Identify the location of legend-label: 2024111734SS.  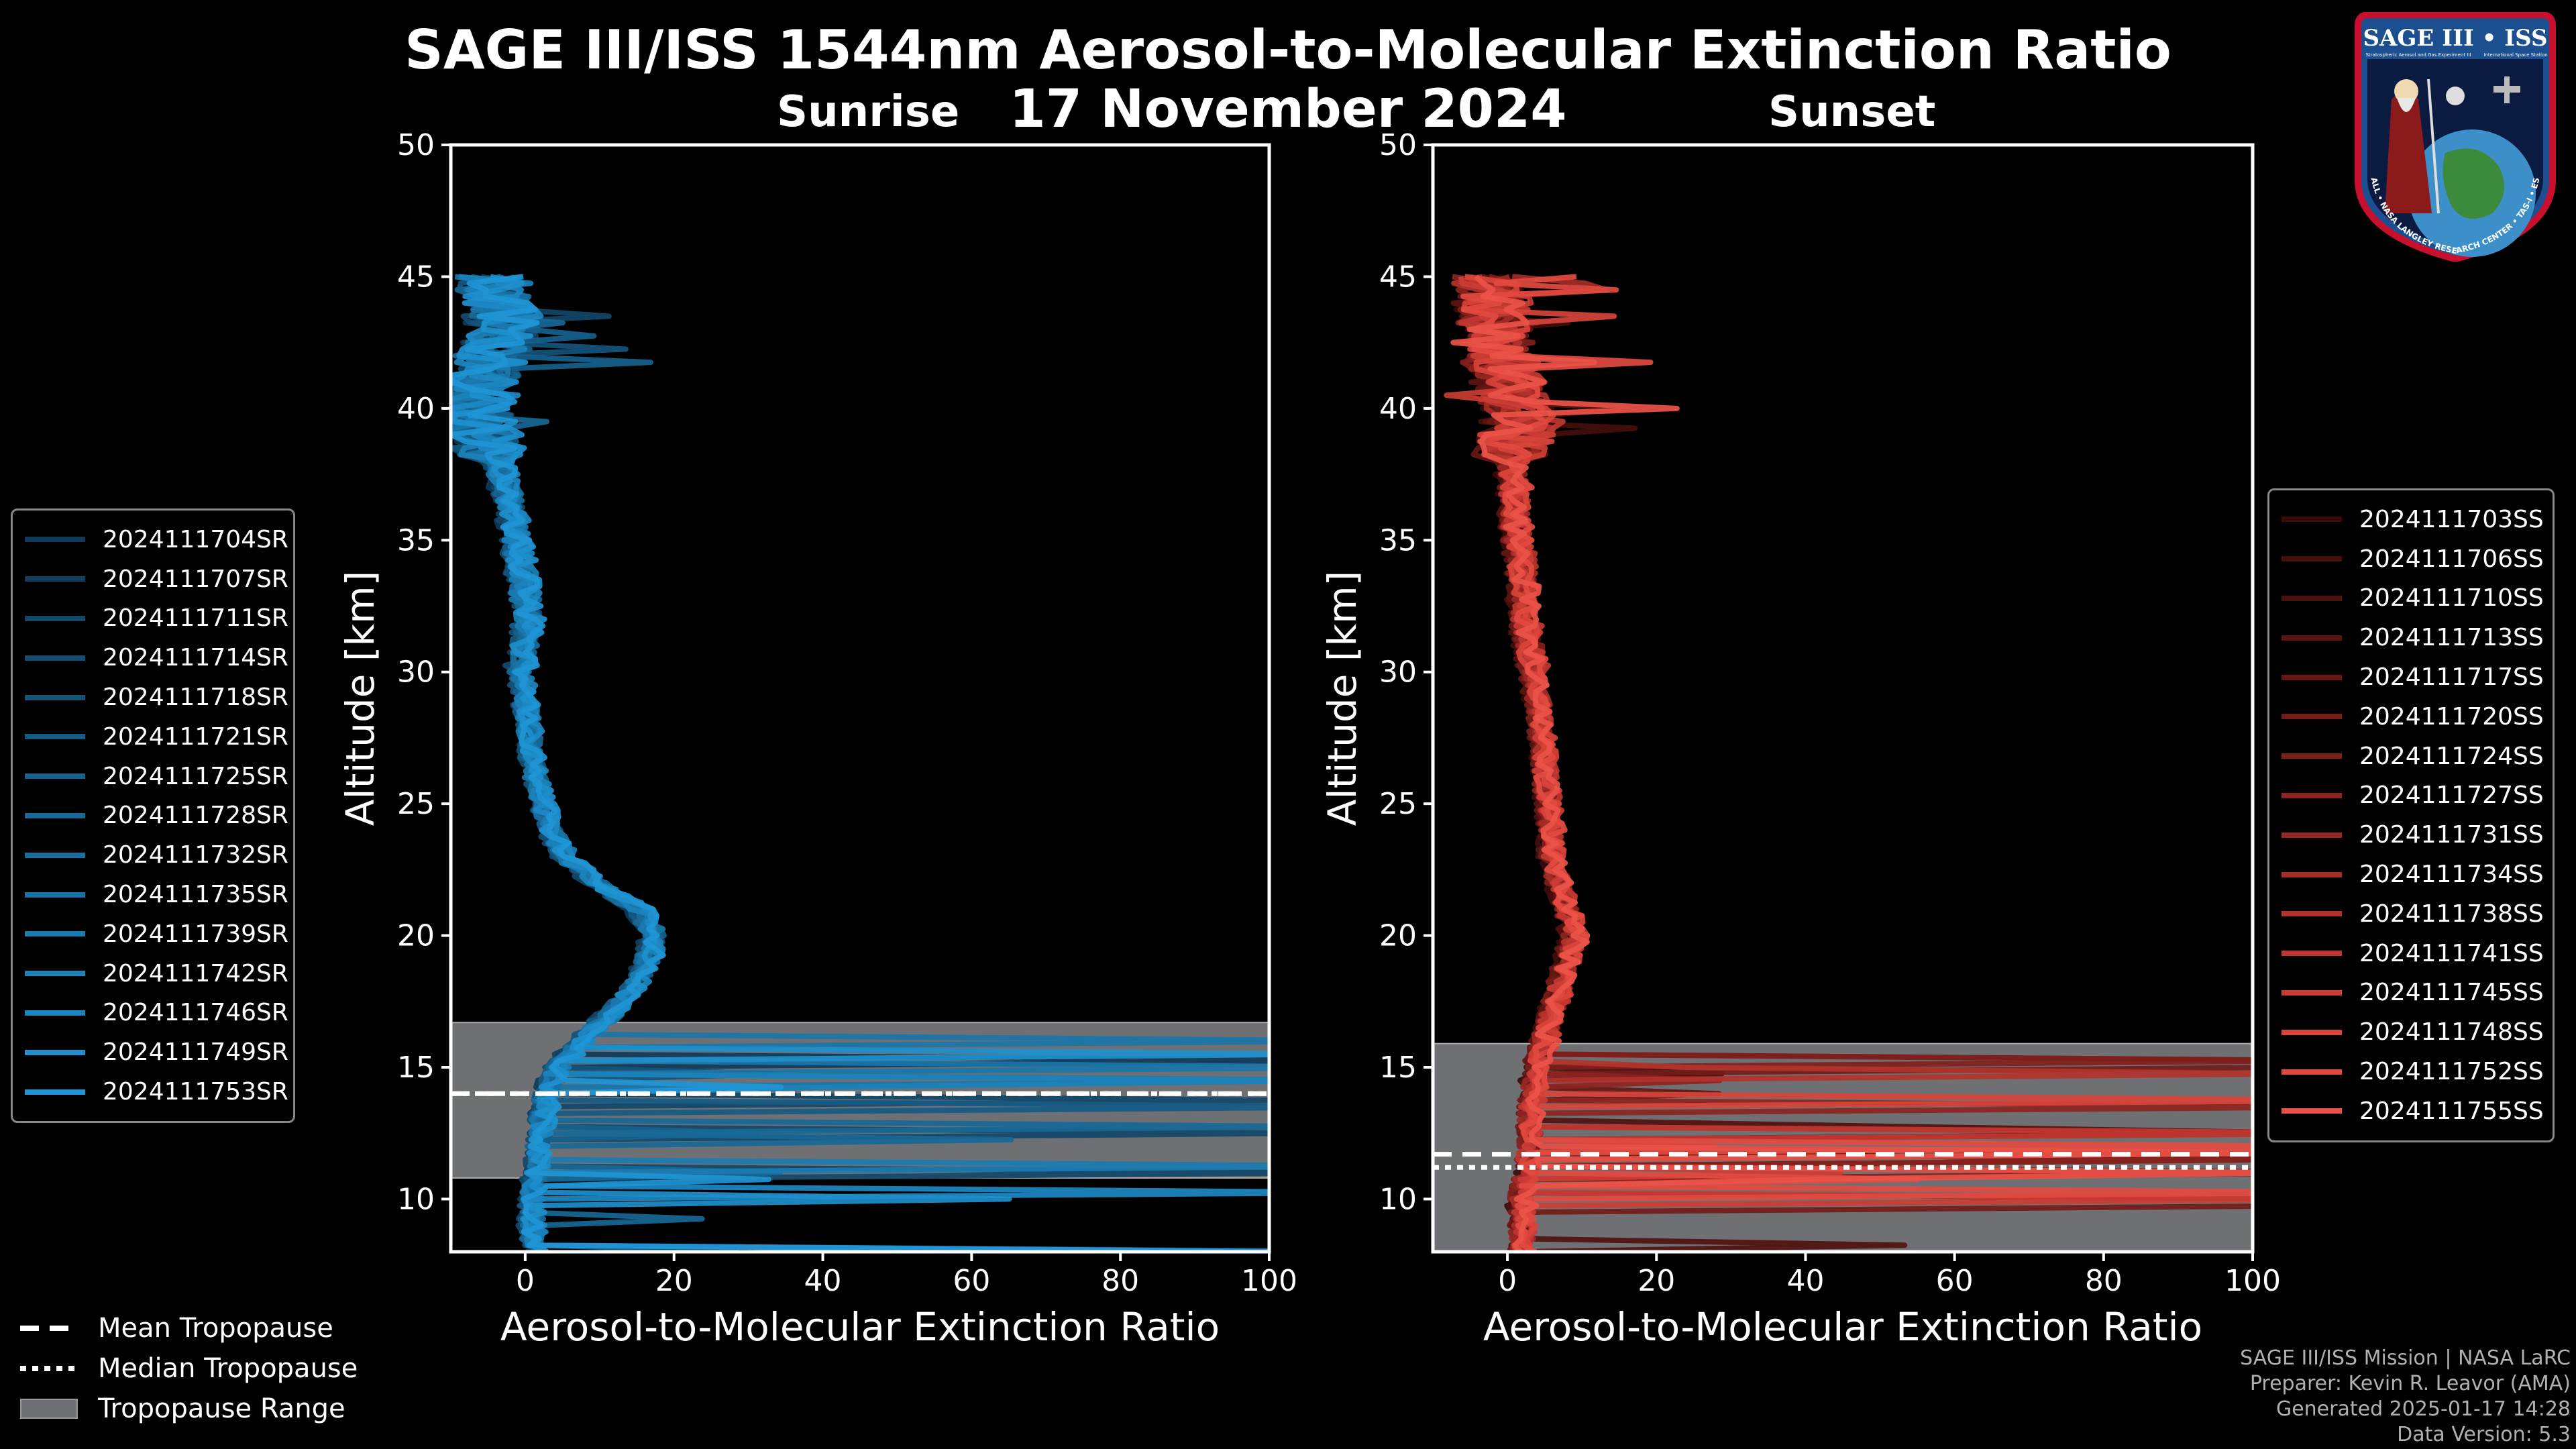
(2451, 875).